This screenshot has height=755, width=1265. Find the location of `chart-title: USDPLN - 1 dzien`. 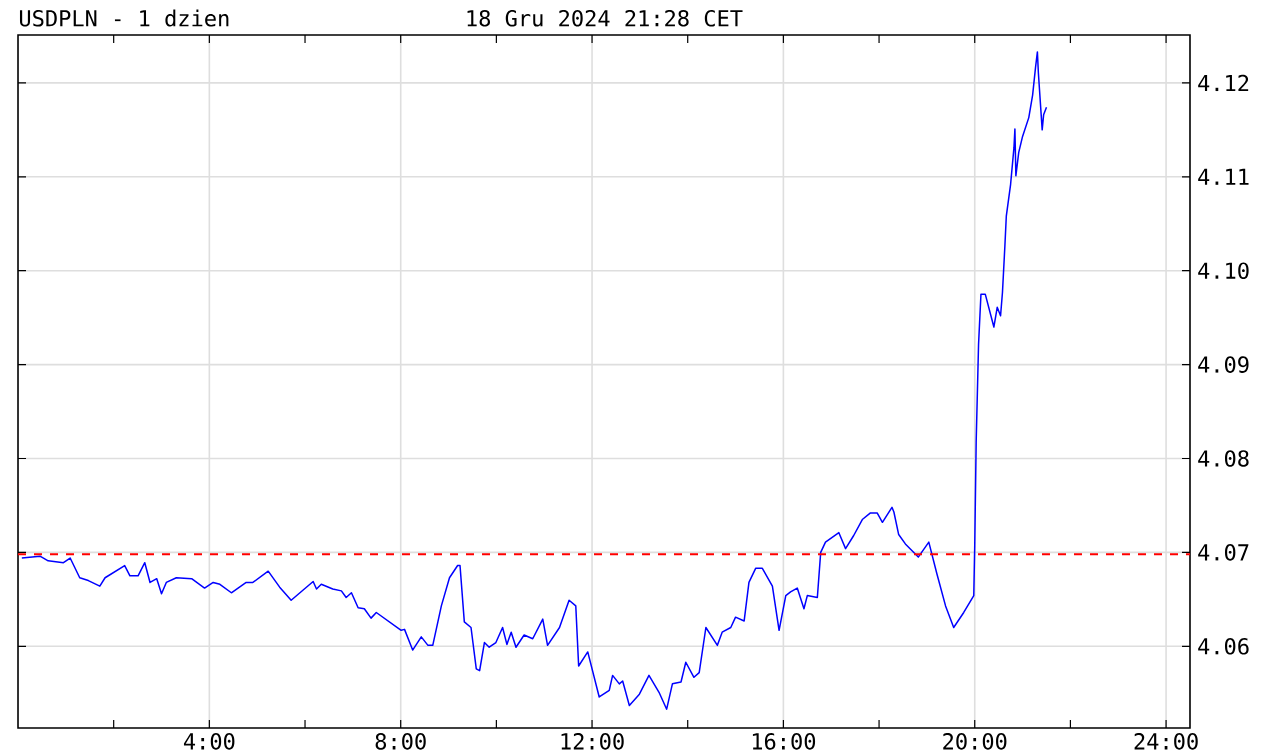

chart-title: USDPLN - 1 dzien is located at coordinates (124, 18).